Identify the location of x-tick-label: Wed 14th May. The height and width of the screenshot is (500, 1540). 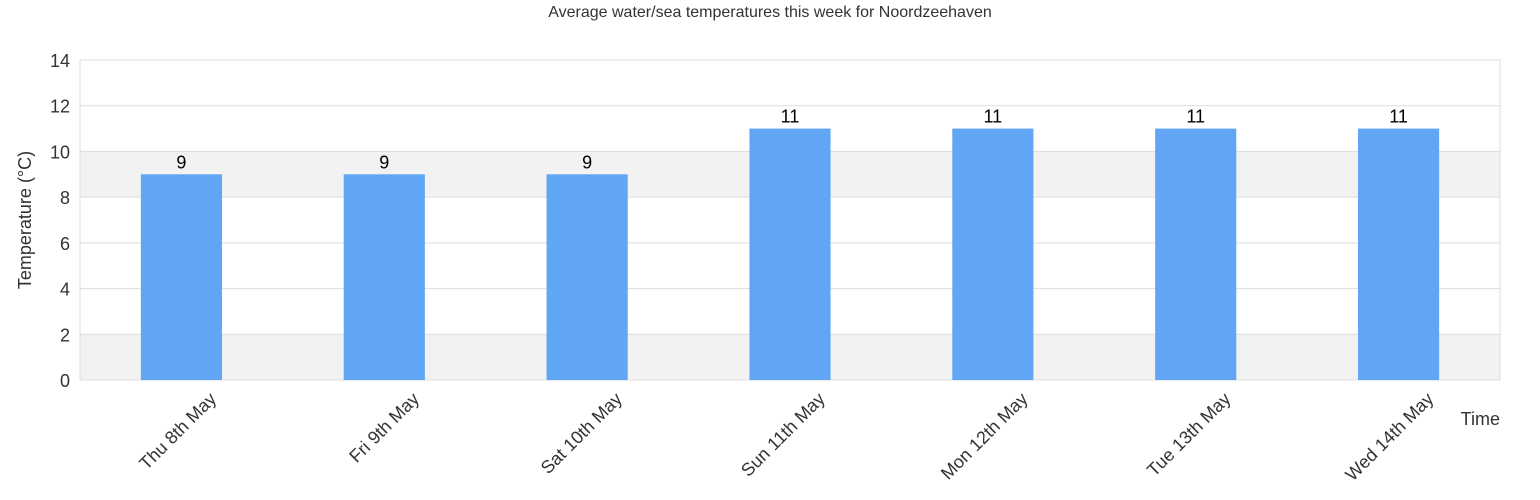
(1389, 437).